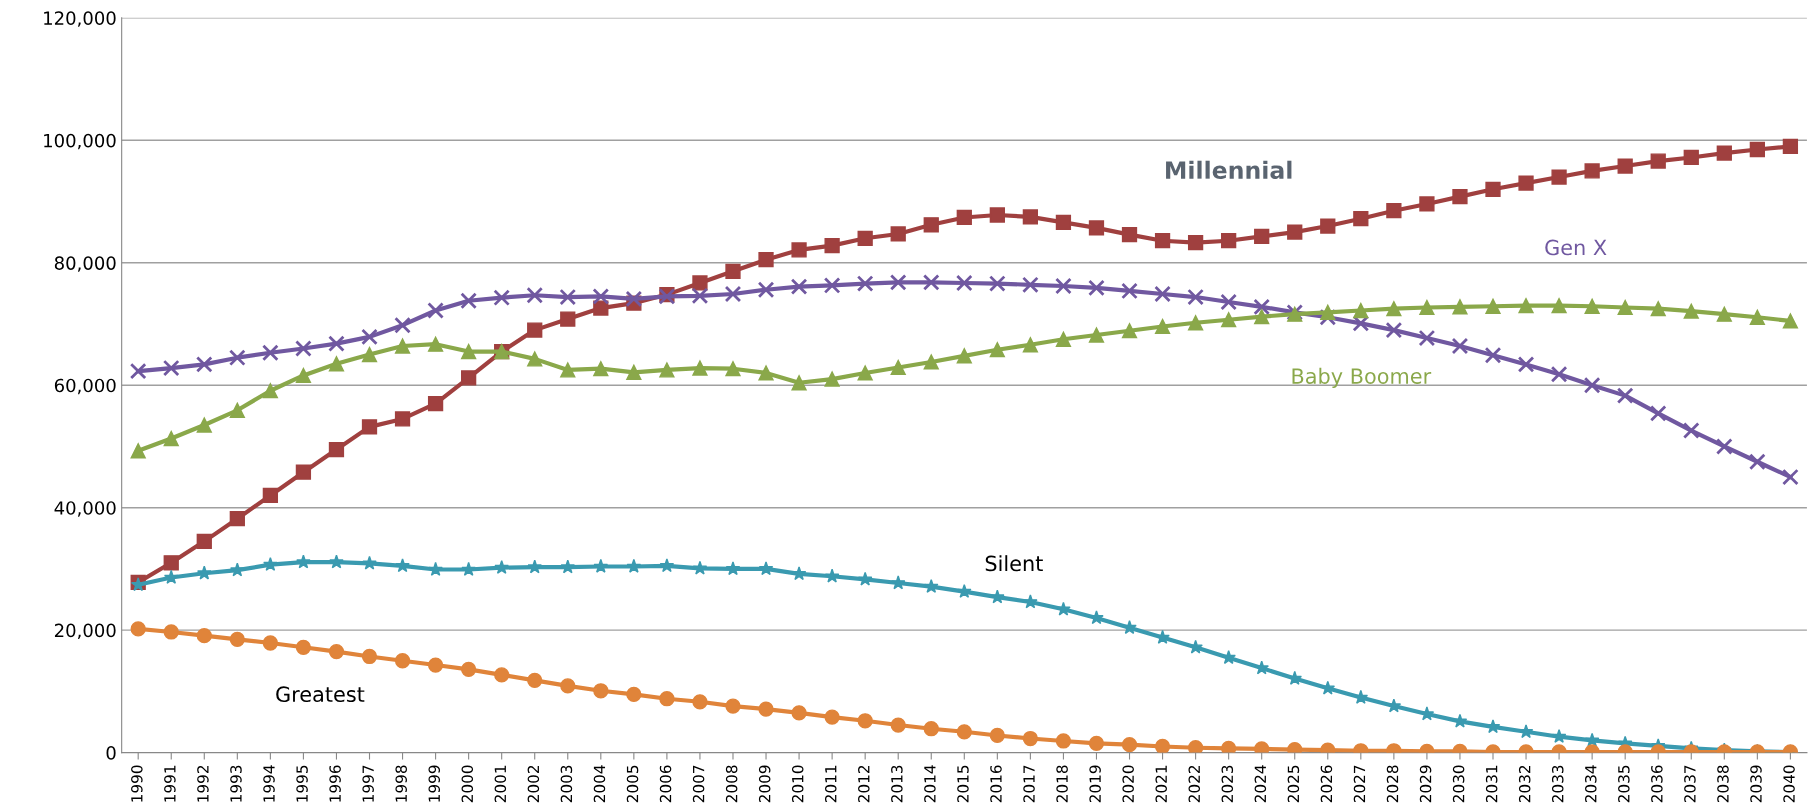 The width and height of the screenshot is (1816, 811). Describe the element at coordinates (1756, 784) in the screenshot. I see `x-tick-label: 2039` at that location.